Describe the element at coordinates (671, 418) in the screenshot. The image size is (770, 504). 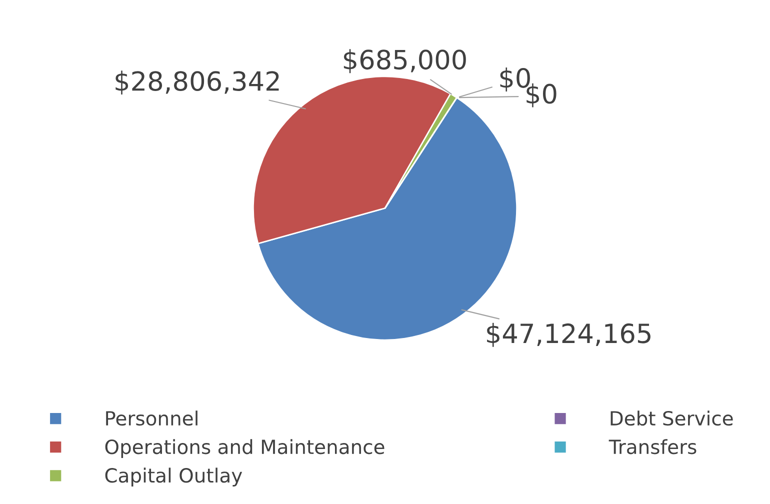
I see `legend-label: Debt Service` at that location.